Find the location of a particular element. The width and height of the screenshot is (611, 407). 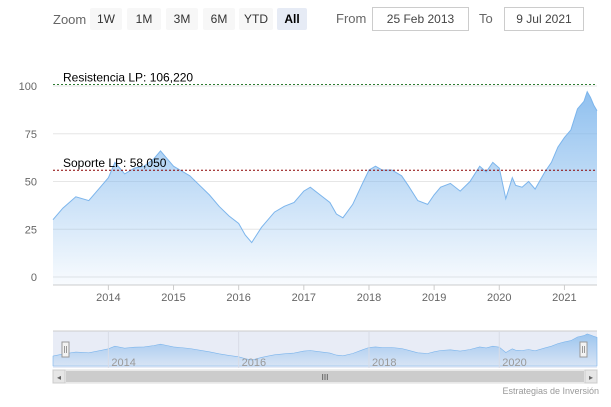

x-tick-label: 2018 is located at coordinates (369, 298).